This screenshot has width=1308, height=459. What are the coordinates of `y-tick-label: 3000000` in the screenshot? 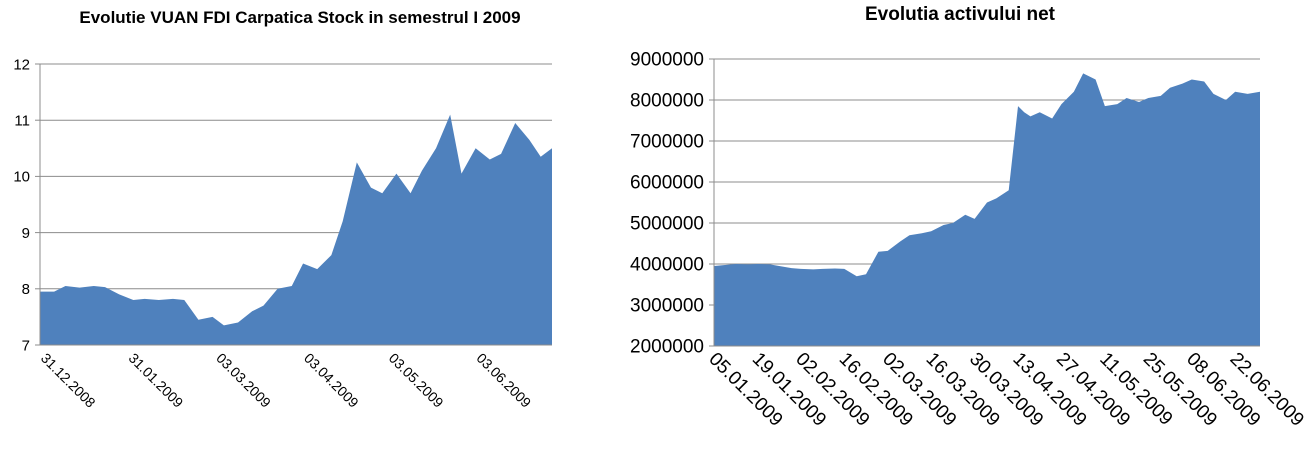 It's located at (667, 306).